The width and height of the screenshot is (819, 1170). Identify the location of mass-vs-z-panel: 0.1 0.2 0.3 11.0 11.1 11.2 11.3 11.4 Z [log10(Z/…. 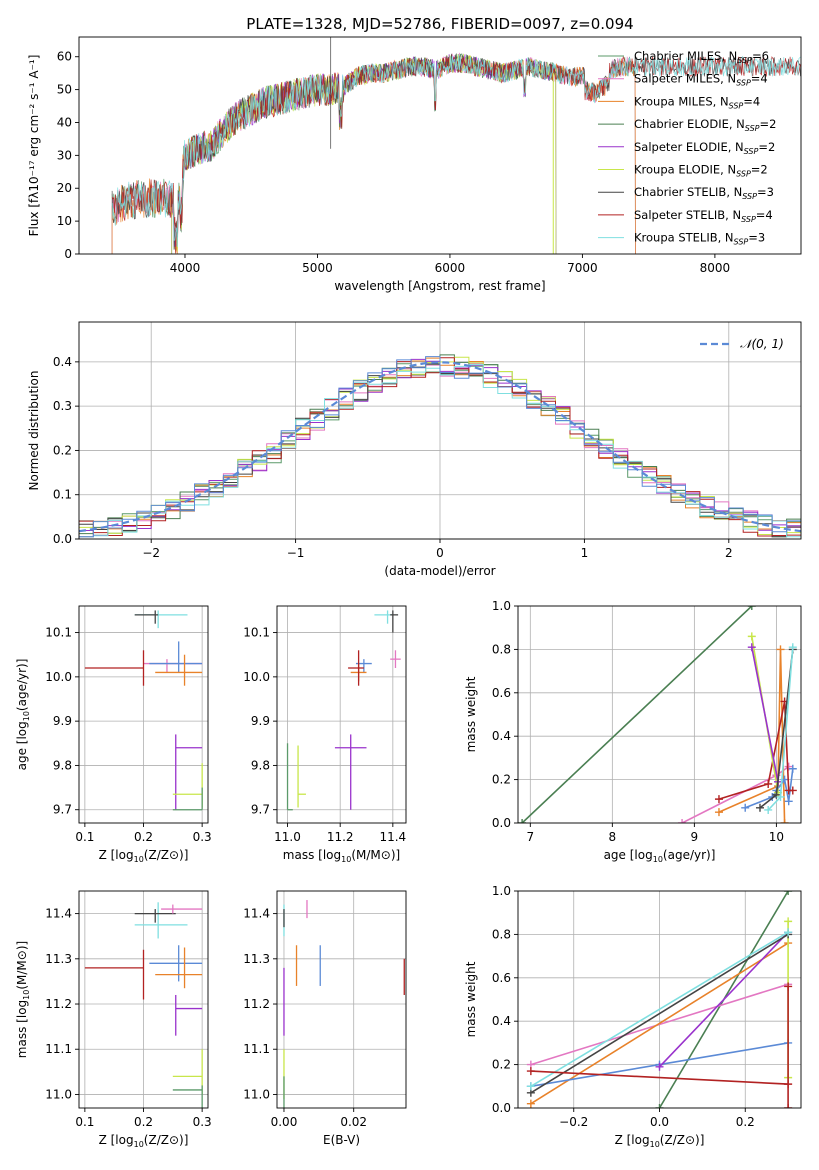
(113, 1019).